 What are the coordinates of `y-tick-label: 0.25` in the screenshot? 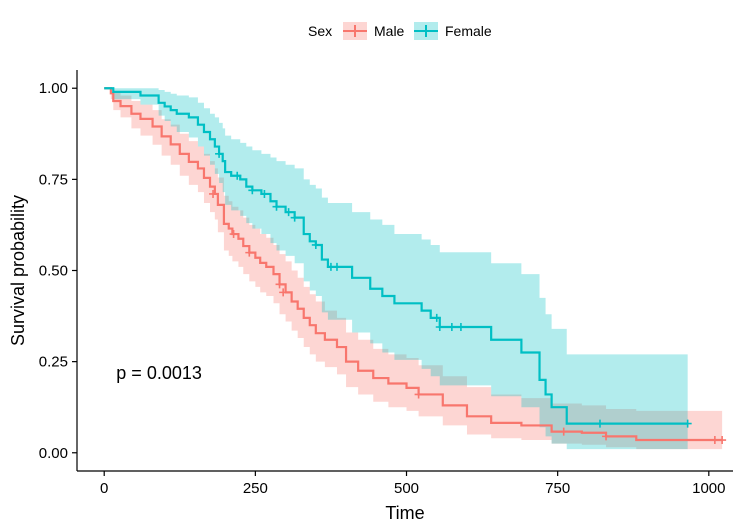 It's located at (53, 362).